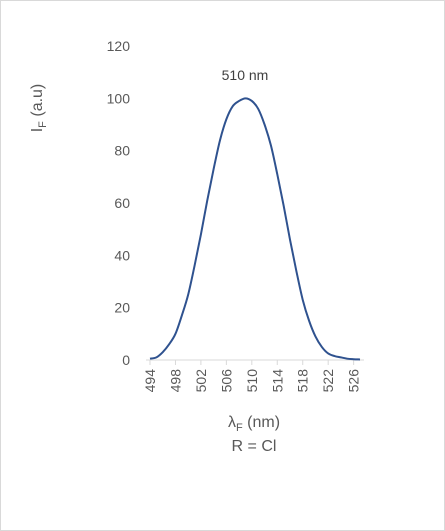  What do you see at coordinates (122, 308) in the screenshot?
I see `y-tick-label: 20` at bounding box center [122, 308].